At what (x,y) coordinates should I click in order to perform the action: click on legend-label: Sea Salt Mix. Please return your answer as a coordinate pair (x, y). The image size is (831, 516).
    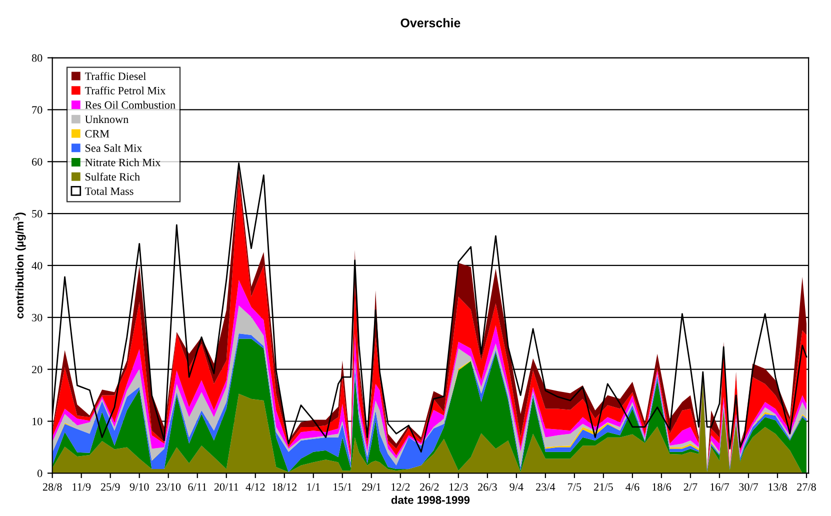
    Looking at the image, I should click on (114, 148).